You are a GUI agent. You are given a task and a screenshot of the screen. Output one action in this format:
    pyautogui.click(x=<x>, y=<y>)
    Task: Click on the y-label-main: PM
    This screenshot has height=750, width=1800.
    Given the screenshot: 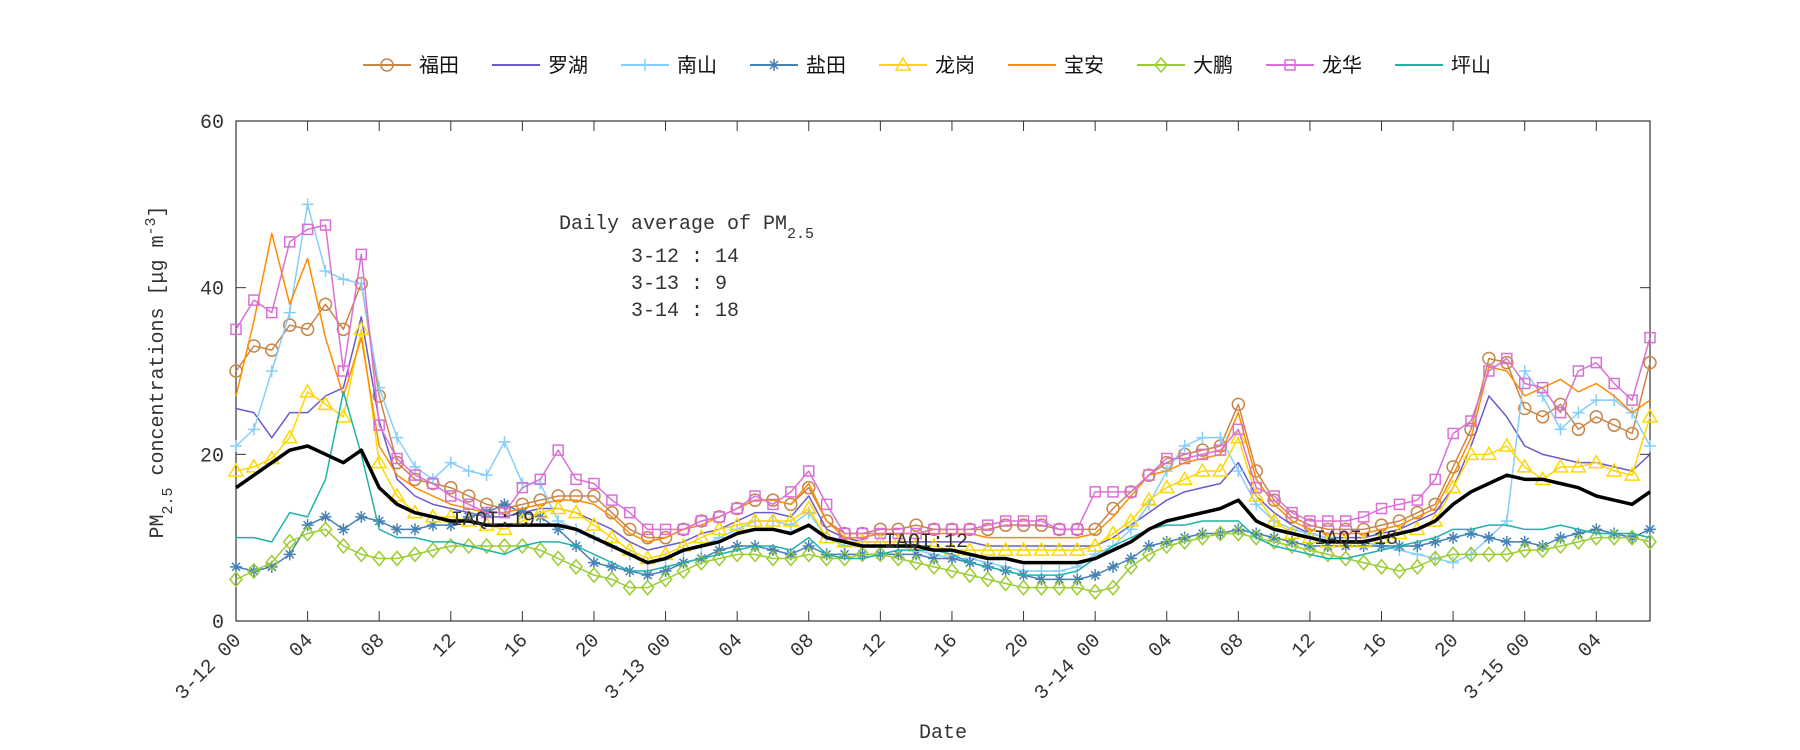 What is the action you would take?
    pyautogui.click(x=158, y=527)
    